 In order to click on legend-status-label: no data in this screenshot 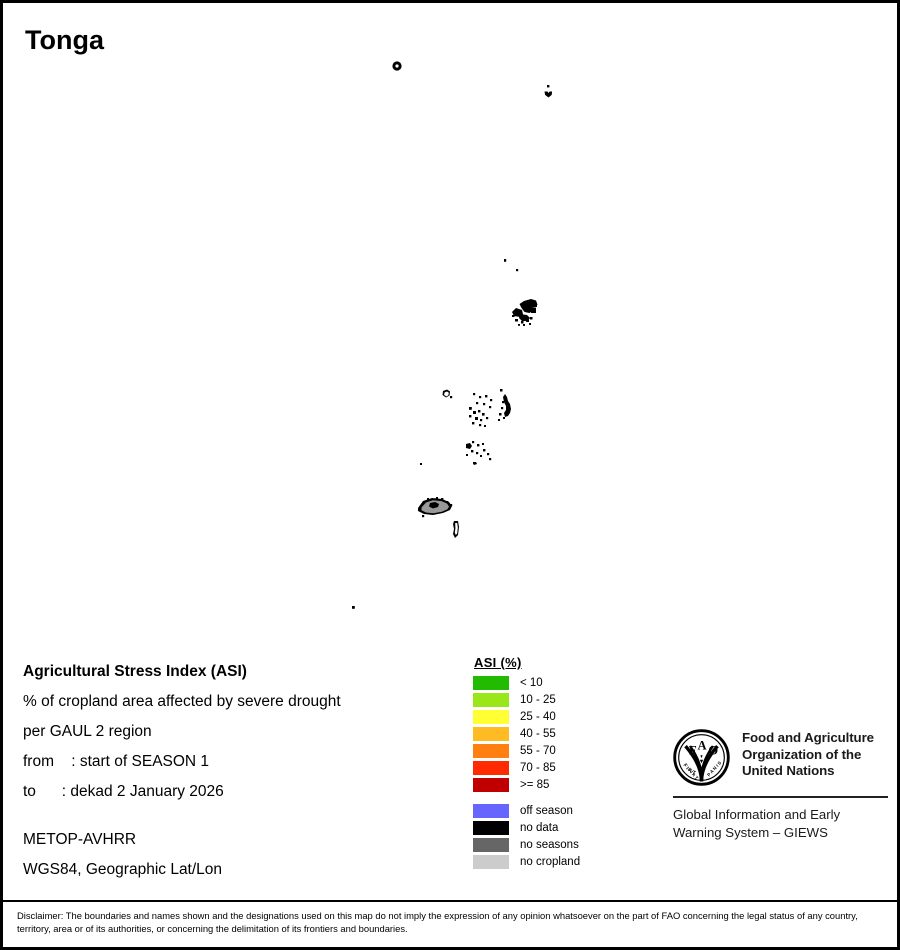, I will do `click(539, 827)`.